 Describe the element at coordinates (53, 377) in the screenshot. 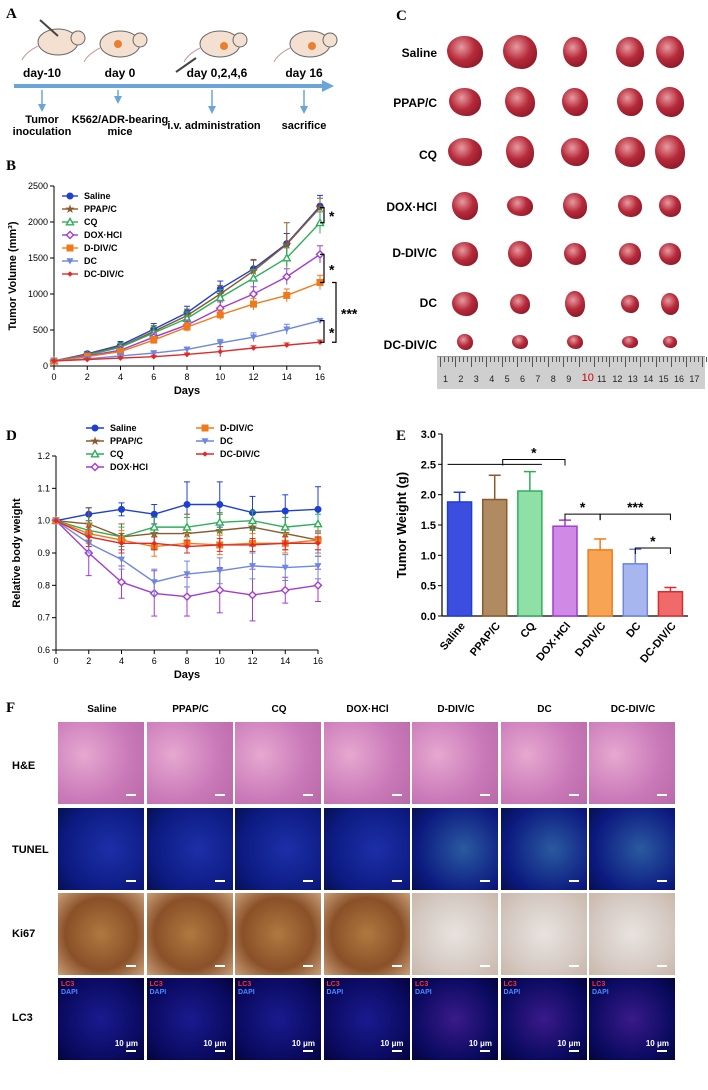

I see `x-tick-label: 0` at that location.